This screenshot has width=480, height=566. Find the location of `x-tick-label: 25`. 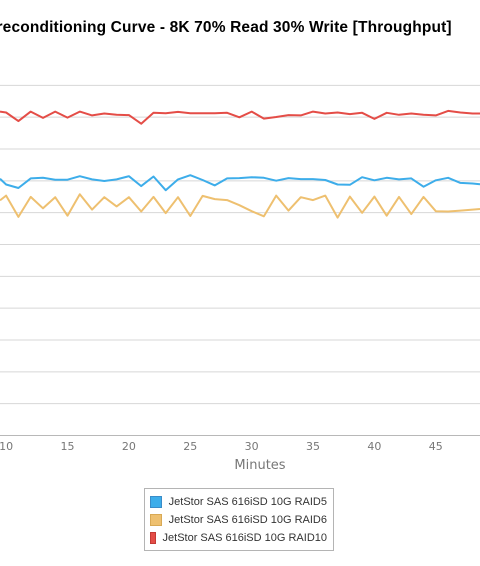

x-tick-label: 25 is located at coordinates (190, 446).